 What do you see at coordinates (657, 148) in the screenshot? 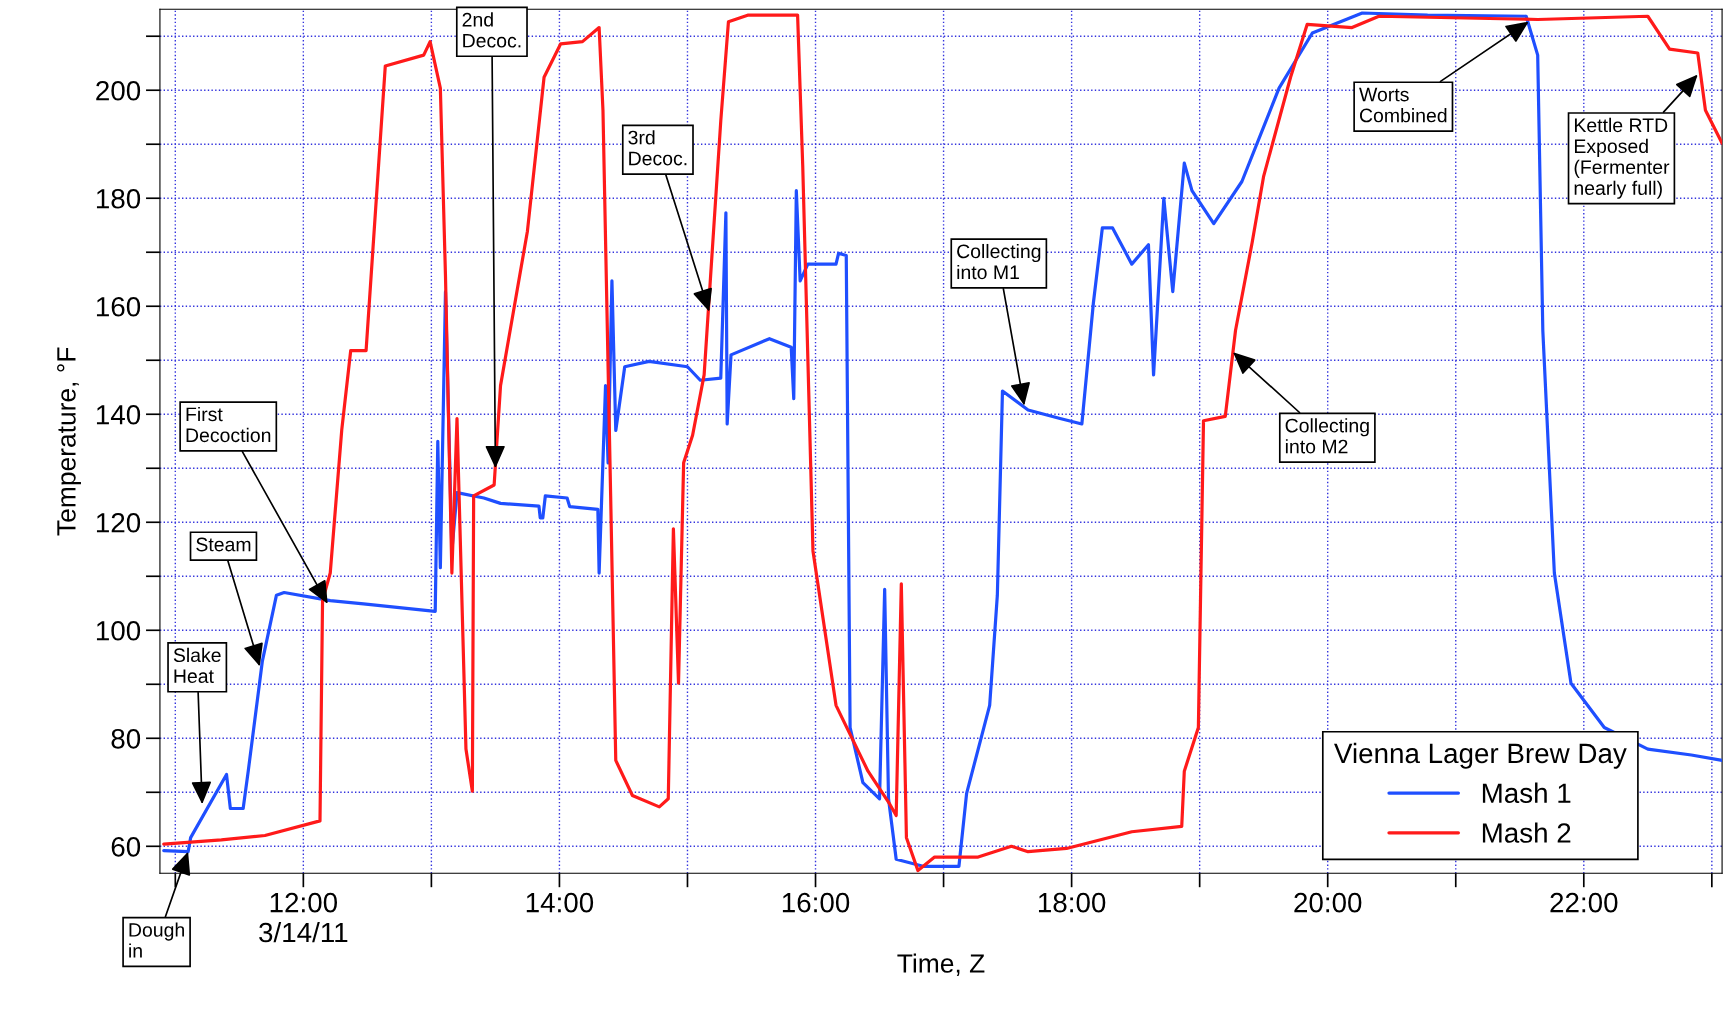
I see `annotation: 3rd Decoc.` at bounding box center [657, 148].